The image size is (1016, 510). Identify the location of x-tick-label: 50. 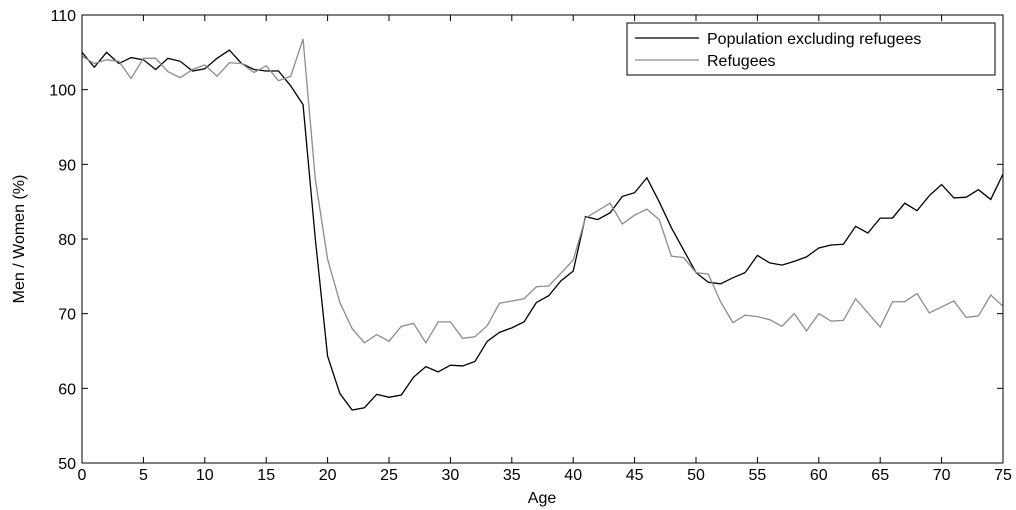
(696, 475).